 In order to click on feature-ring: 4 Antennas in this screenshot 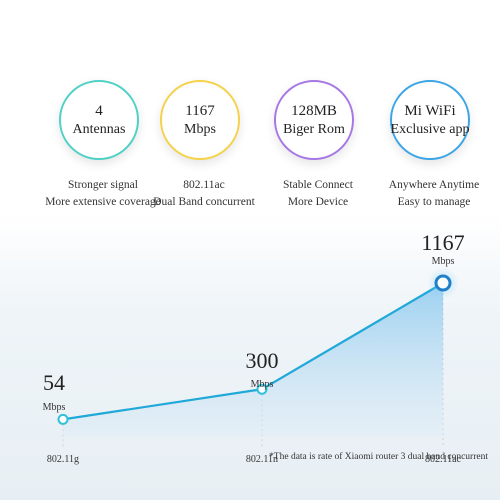, I will do `click(99, 120)`.